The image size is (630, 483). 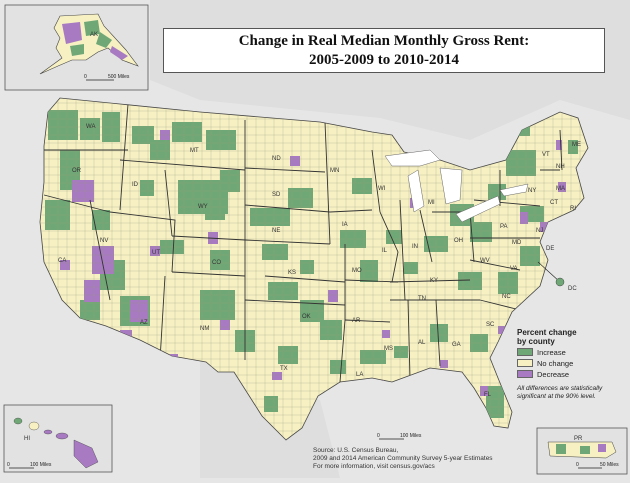 I want to click on state-label-pa: PA, so click(x=504, y=227).